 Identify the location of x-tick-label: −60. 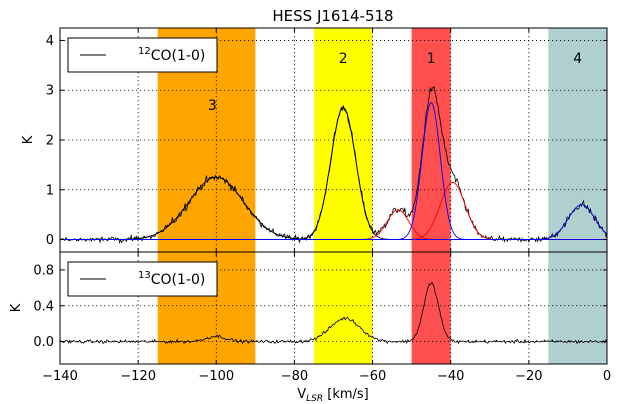
(372, 376).